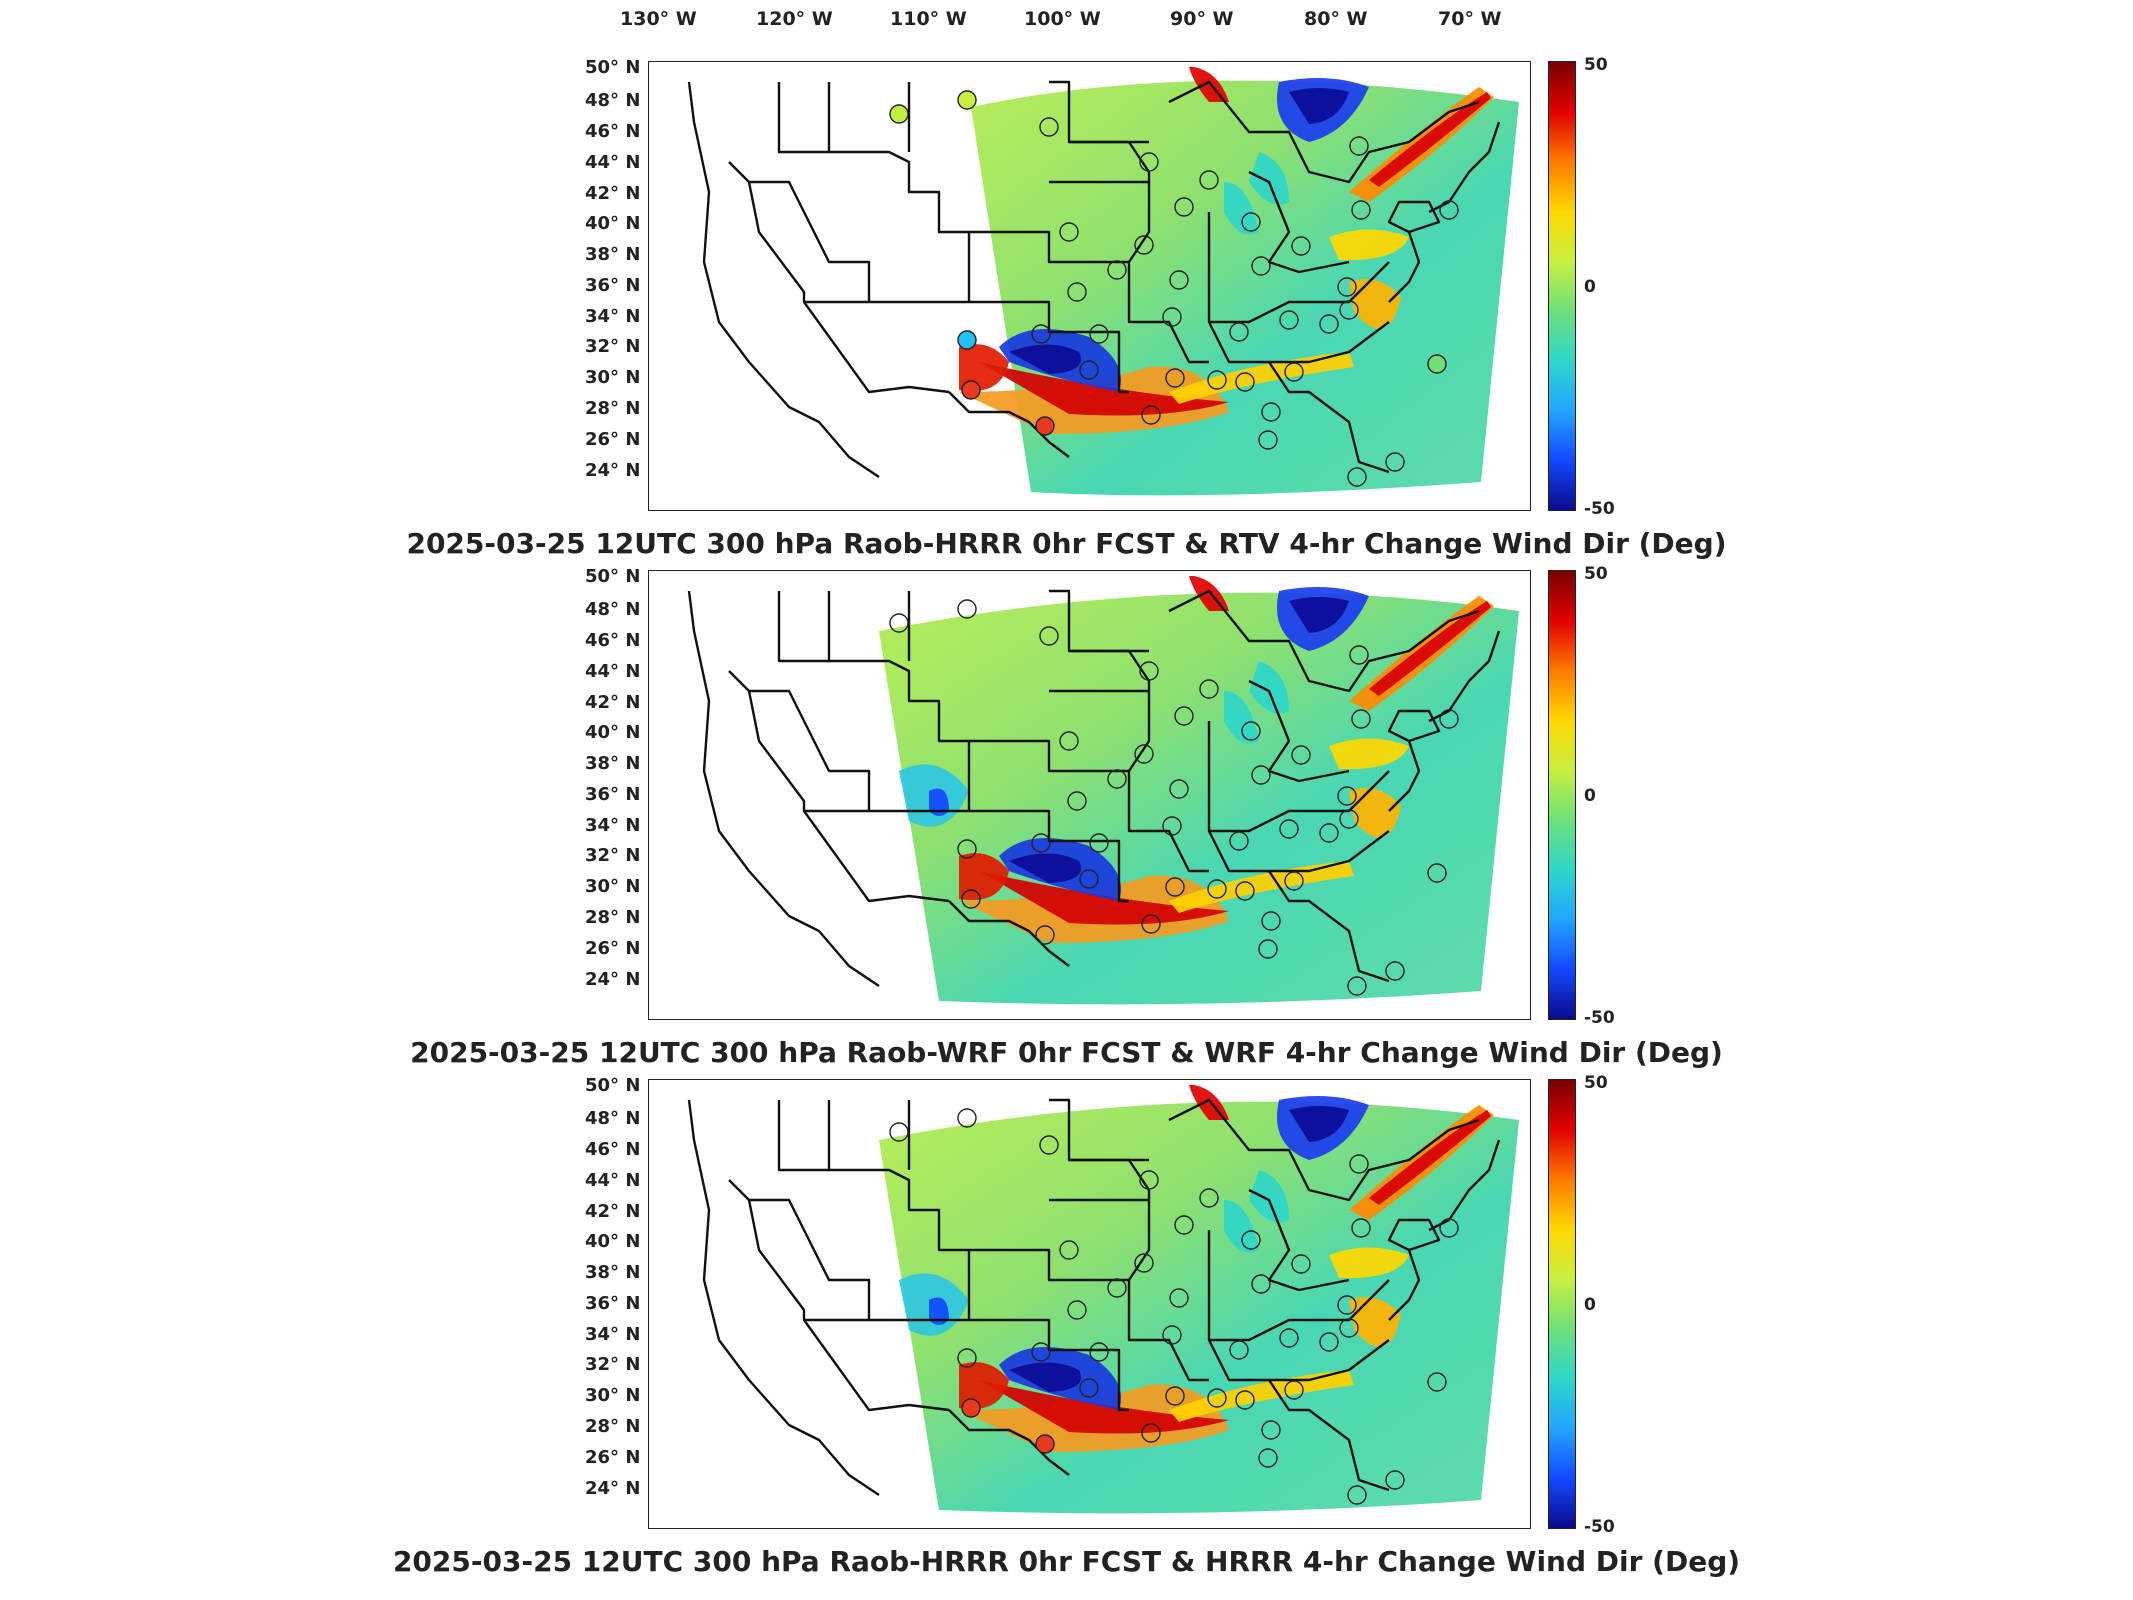  Describe the element at coordinates (613, 886) in the screenshot. I see `lat-label-30n: 30° N` at that location.